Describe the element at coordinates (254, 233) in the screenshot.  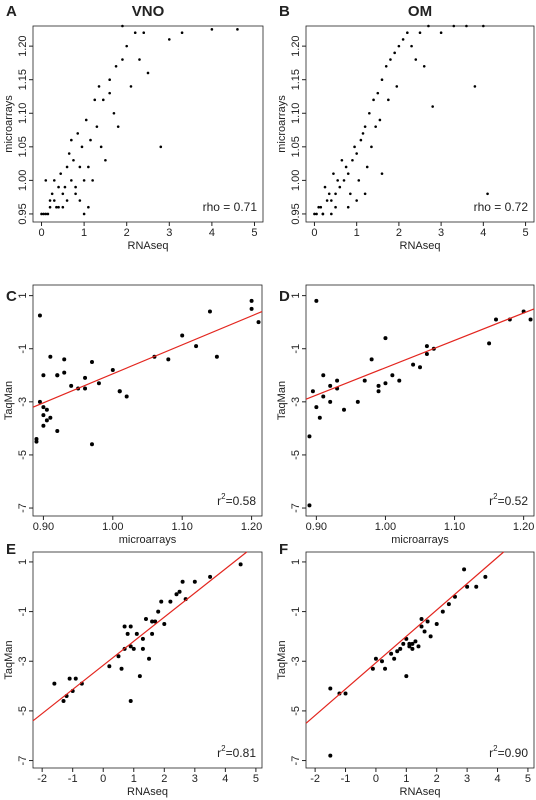
I see `x-tick-label: 5` at that location.